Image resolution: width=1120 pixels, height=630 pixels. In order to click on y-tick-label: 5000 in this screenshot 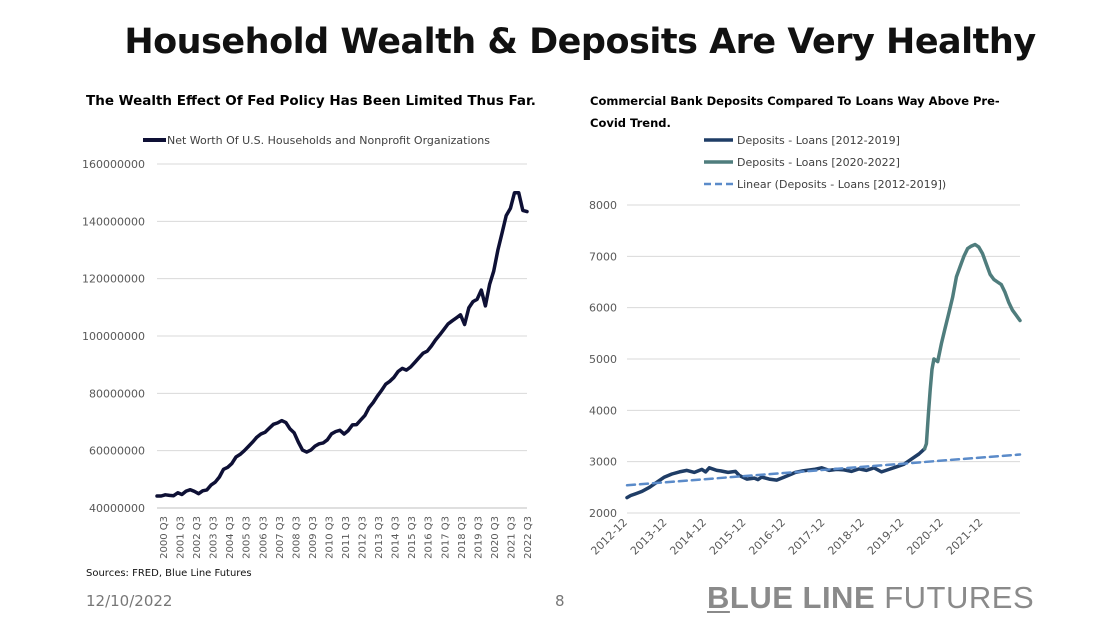, I will do `click(603, 359)`.